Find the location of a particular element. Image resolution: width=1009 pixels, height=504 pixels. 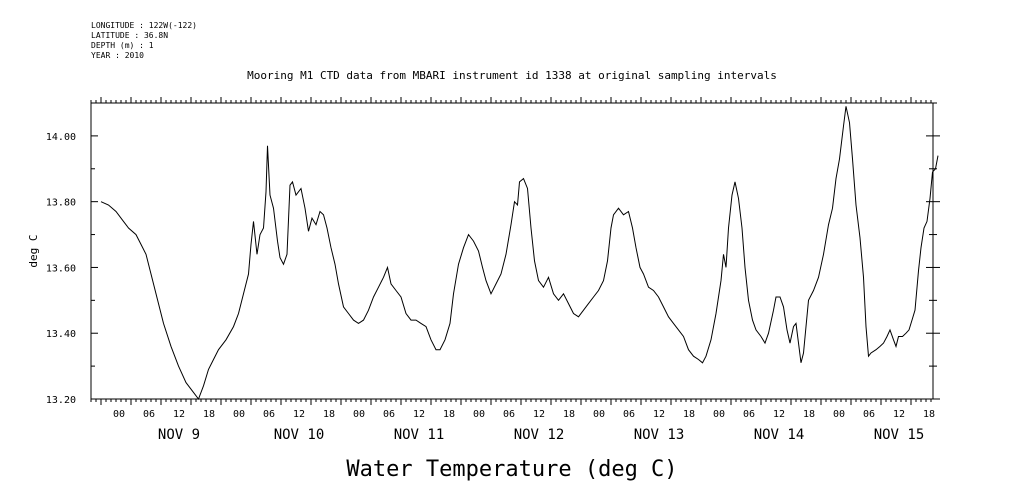

x-axis-title: Water Temperature (deg C) is located at coordinates (511, 469).